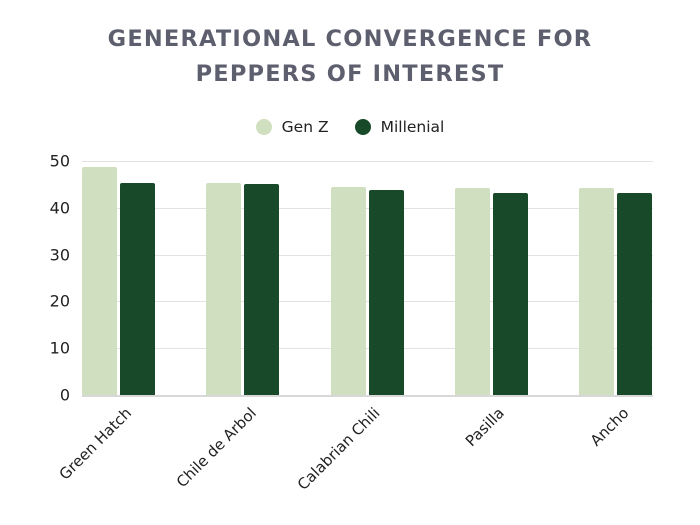 The height and width of the screenshot is (525, 700). What do you see at coordinates (485, 427) in the screenshot?
I see `x-tick-label: Pasilla` at bounding box center [485, 427].